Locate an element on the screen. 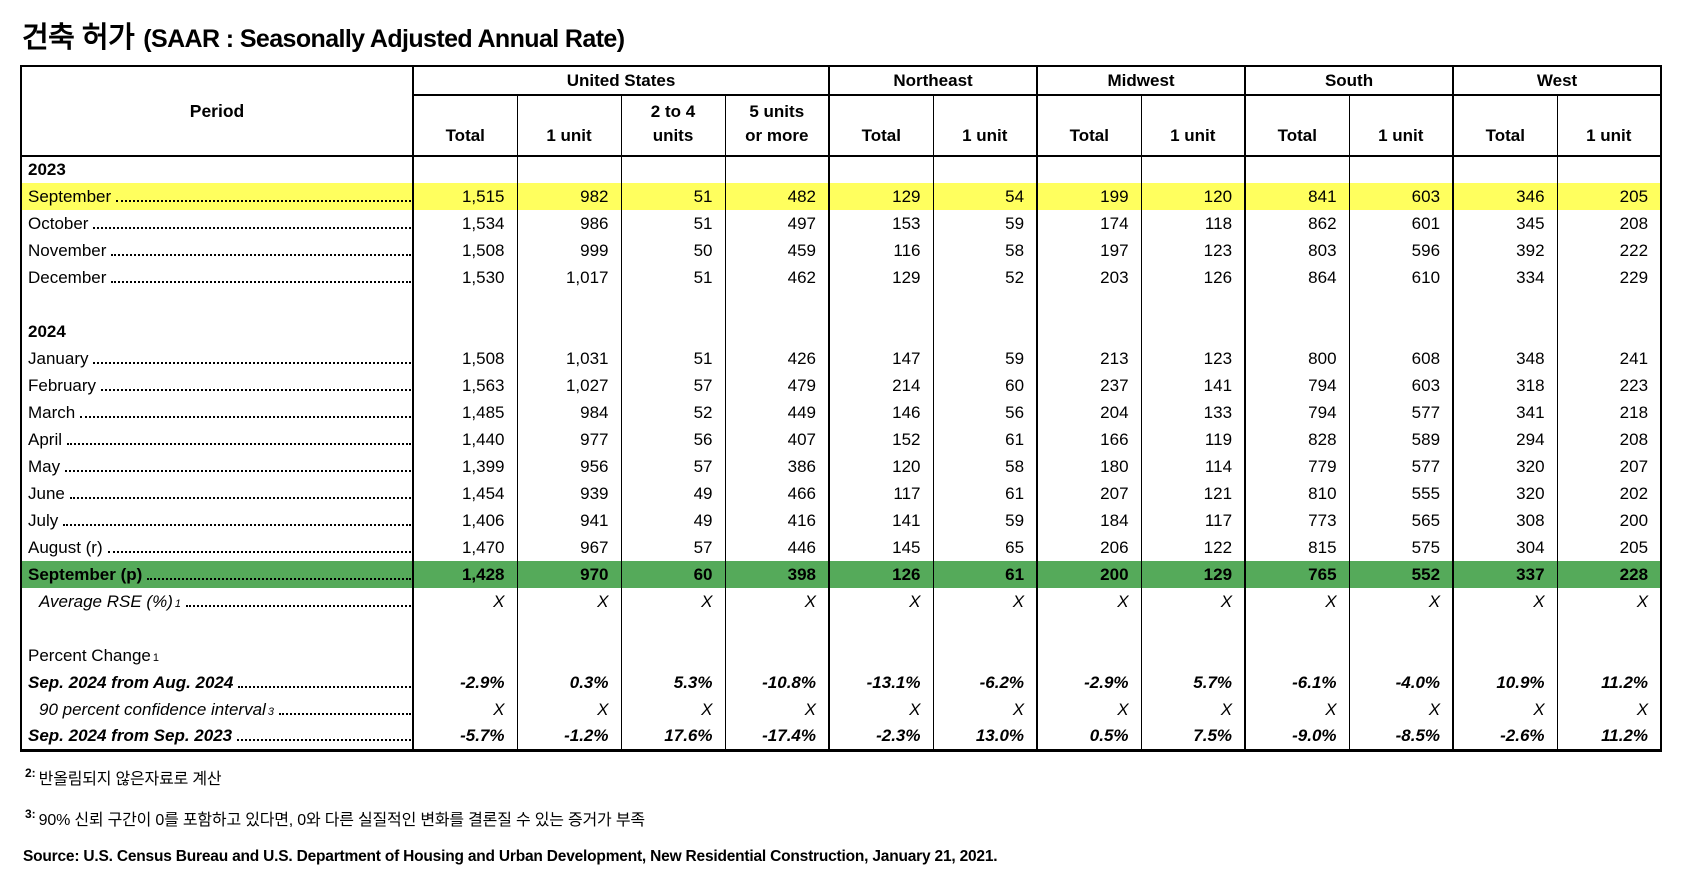  row-label: December is located at coordinates (217, 277).